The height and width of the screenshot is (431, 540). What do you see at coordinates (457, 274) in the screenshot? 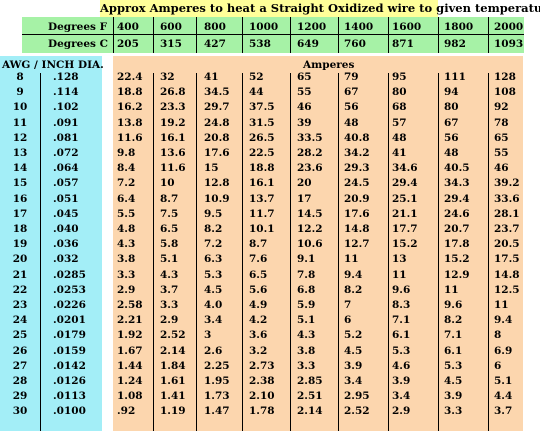
I see `amperes-cell: 12.9` at bounding box center [457, 274].